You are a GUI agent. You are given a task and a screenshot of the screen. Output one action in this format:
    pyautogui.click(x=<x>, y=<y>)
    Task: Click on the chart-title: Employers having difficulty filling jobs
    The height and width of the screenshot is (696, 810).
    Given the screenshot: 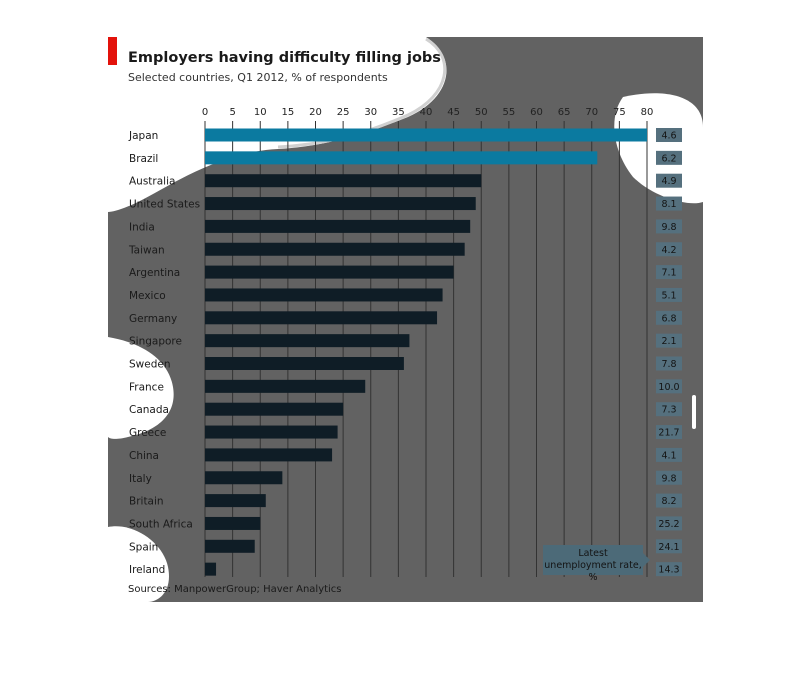 What is the action you would take?
    pyautogui.click(x=284, y=58)
    